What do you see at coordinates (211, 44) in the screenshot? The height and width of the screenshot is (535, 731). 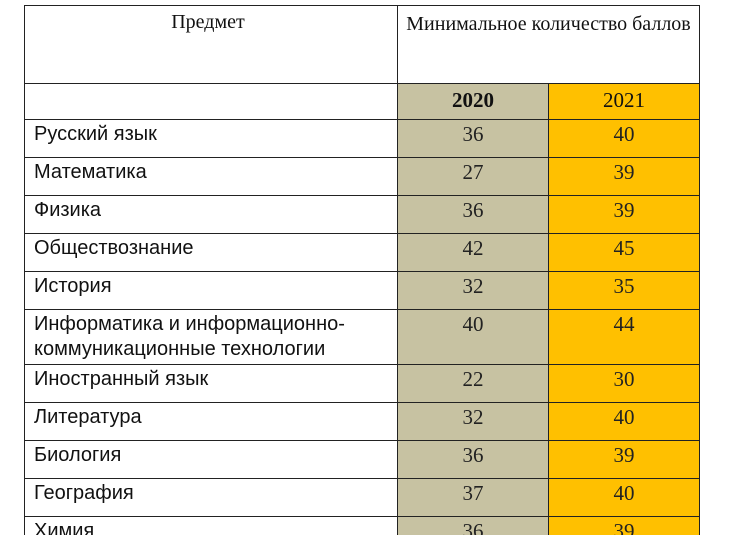 I see `subject-header: Предмет` at bounding box center [211, 44].